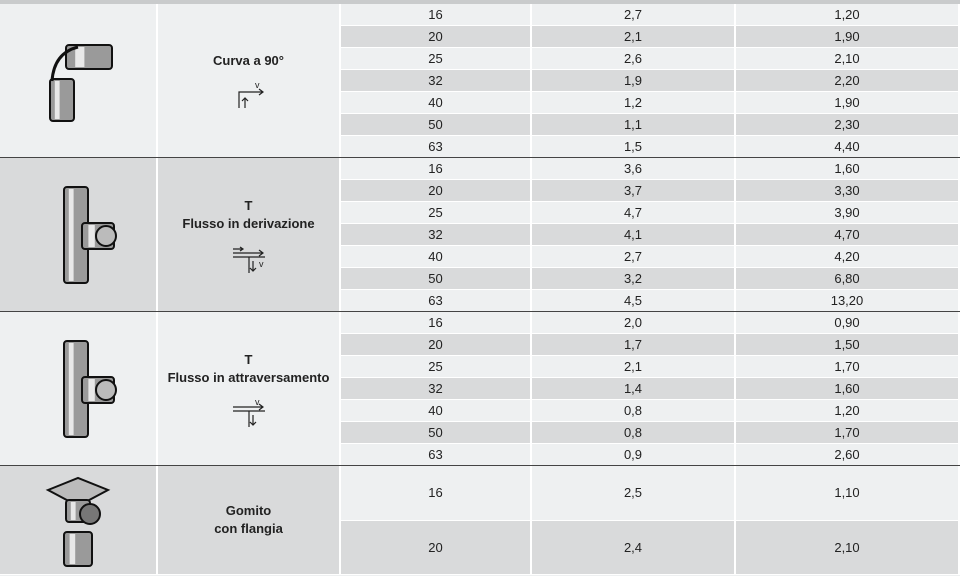 Image resolution: width=960 pixels, height=576 pixels. What do you see at coordinates (634, 493) in the screenshot?
I see `value-cell: 2,5` at bounding box center [634, 493].